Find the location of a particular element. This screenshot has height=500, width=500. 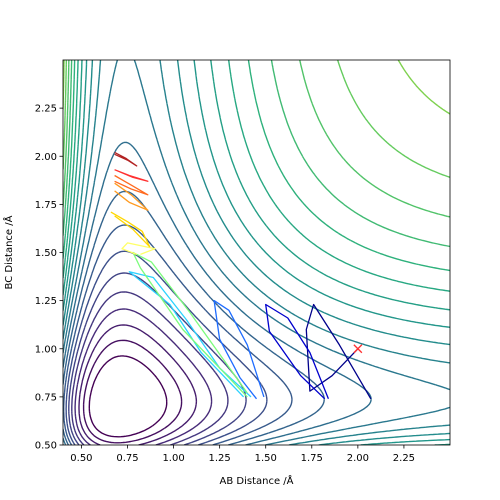

x-tick-label: 0.50 is located at coordinates (81, 458).